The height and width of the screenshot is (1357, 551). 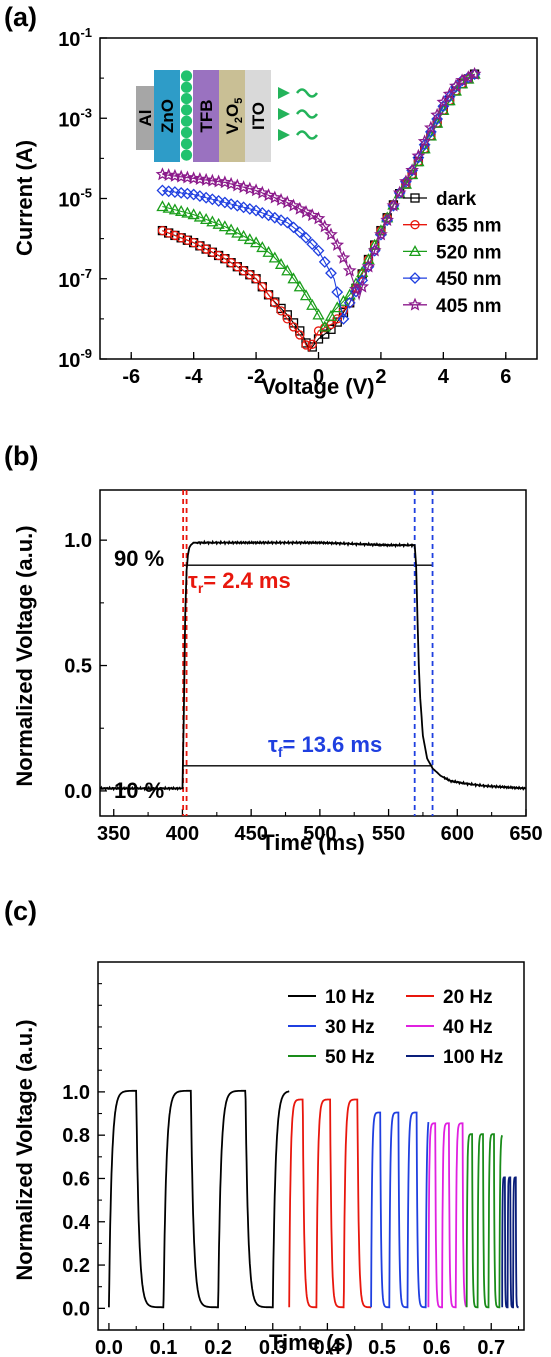 What do you see at coordinates (78, 667) in the screenshot?
I see `y-tick-label: 0.5` at bounding box center [78, 667].